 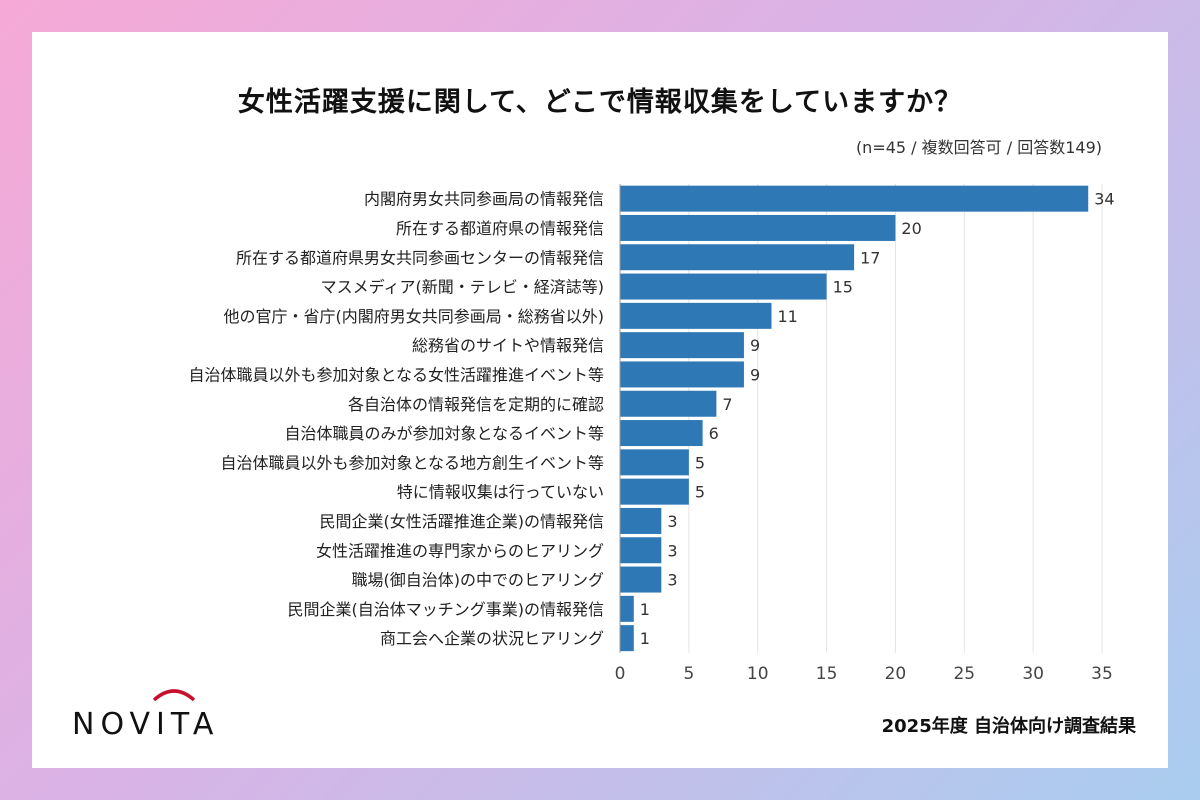 What do you see at coordinates (870, 257) in the screenshot?
I see `data-label: 17` at bounding box center [870, 257].